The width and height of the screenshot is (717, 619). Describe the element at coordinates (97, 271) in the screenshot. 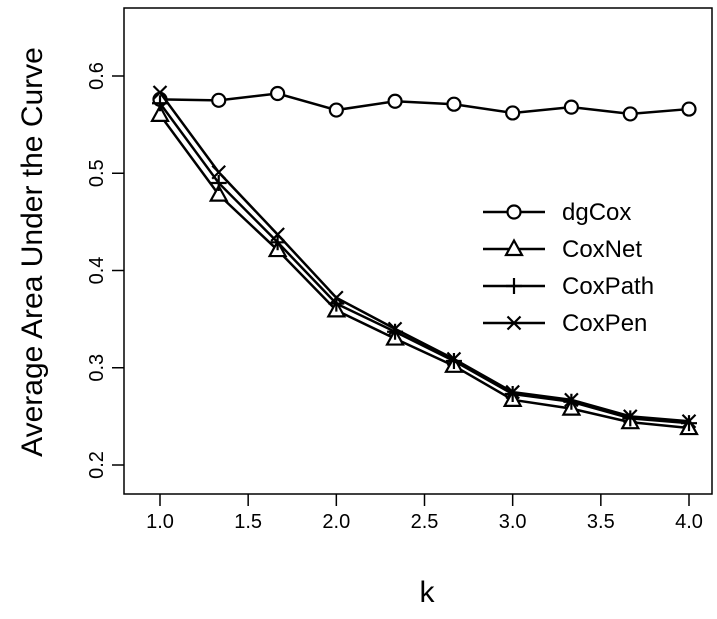

I see `y-tick-label: 0.4` at that location.